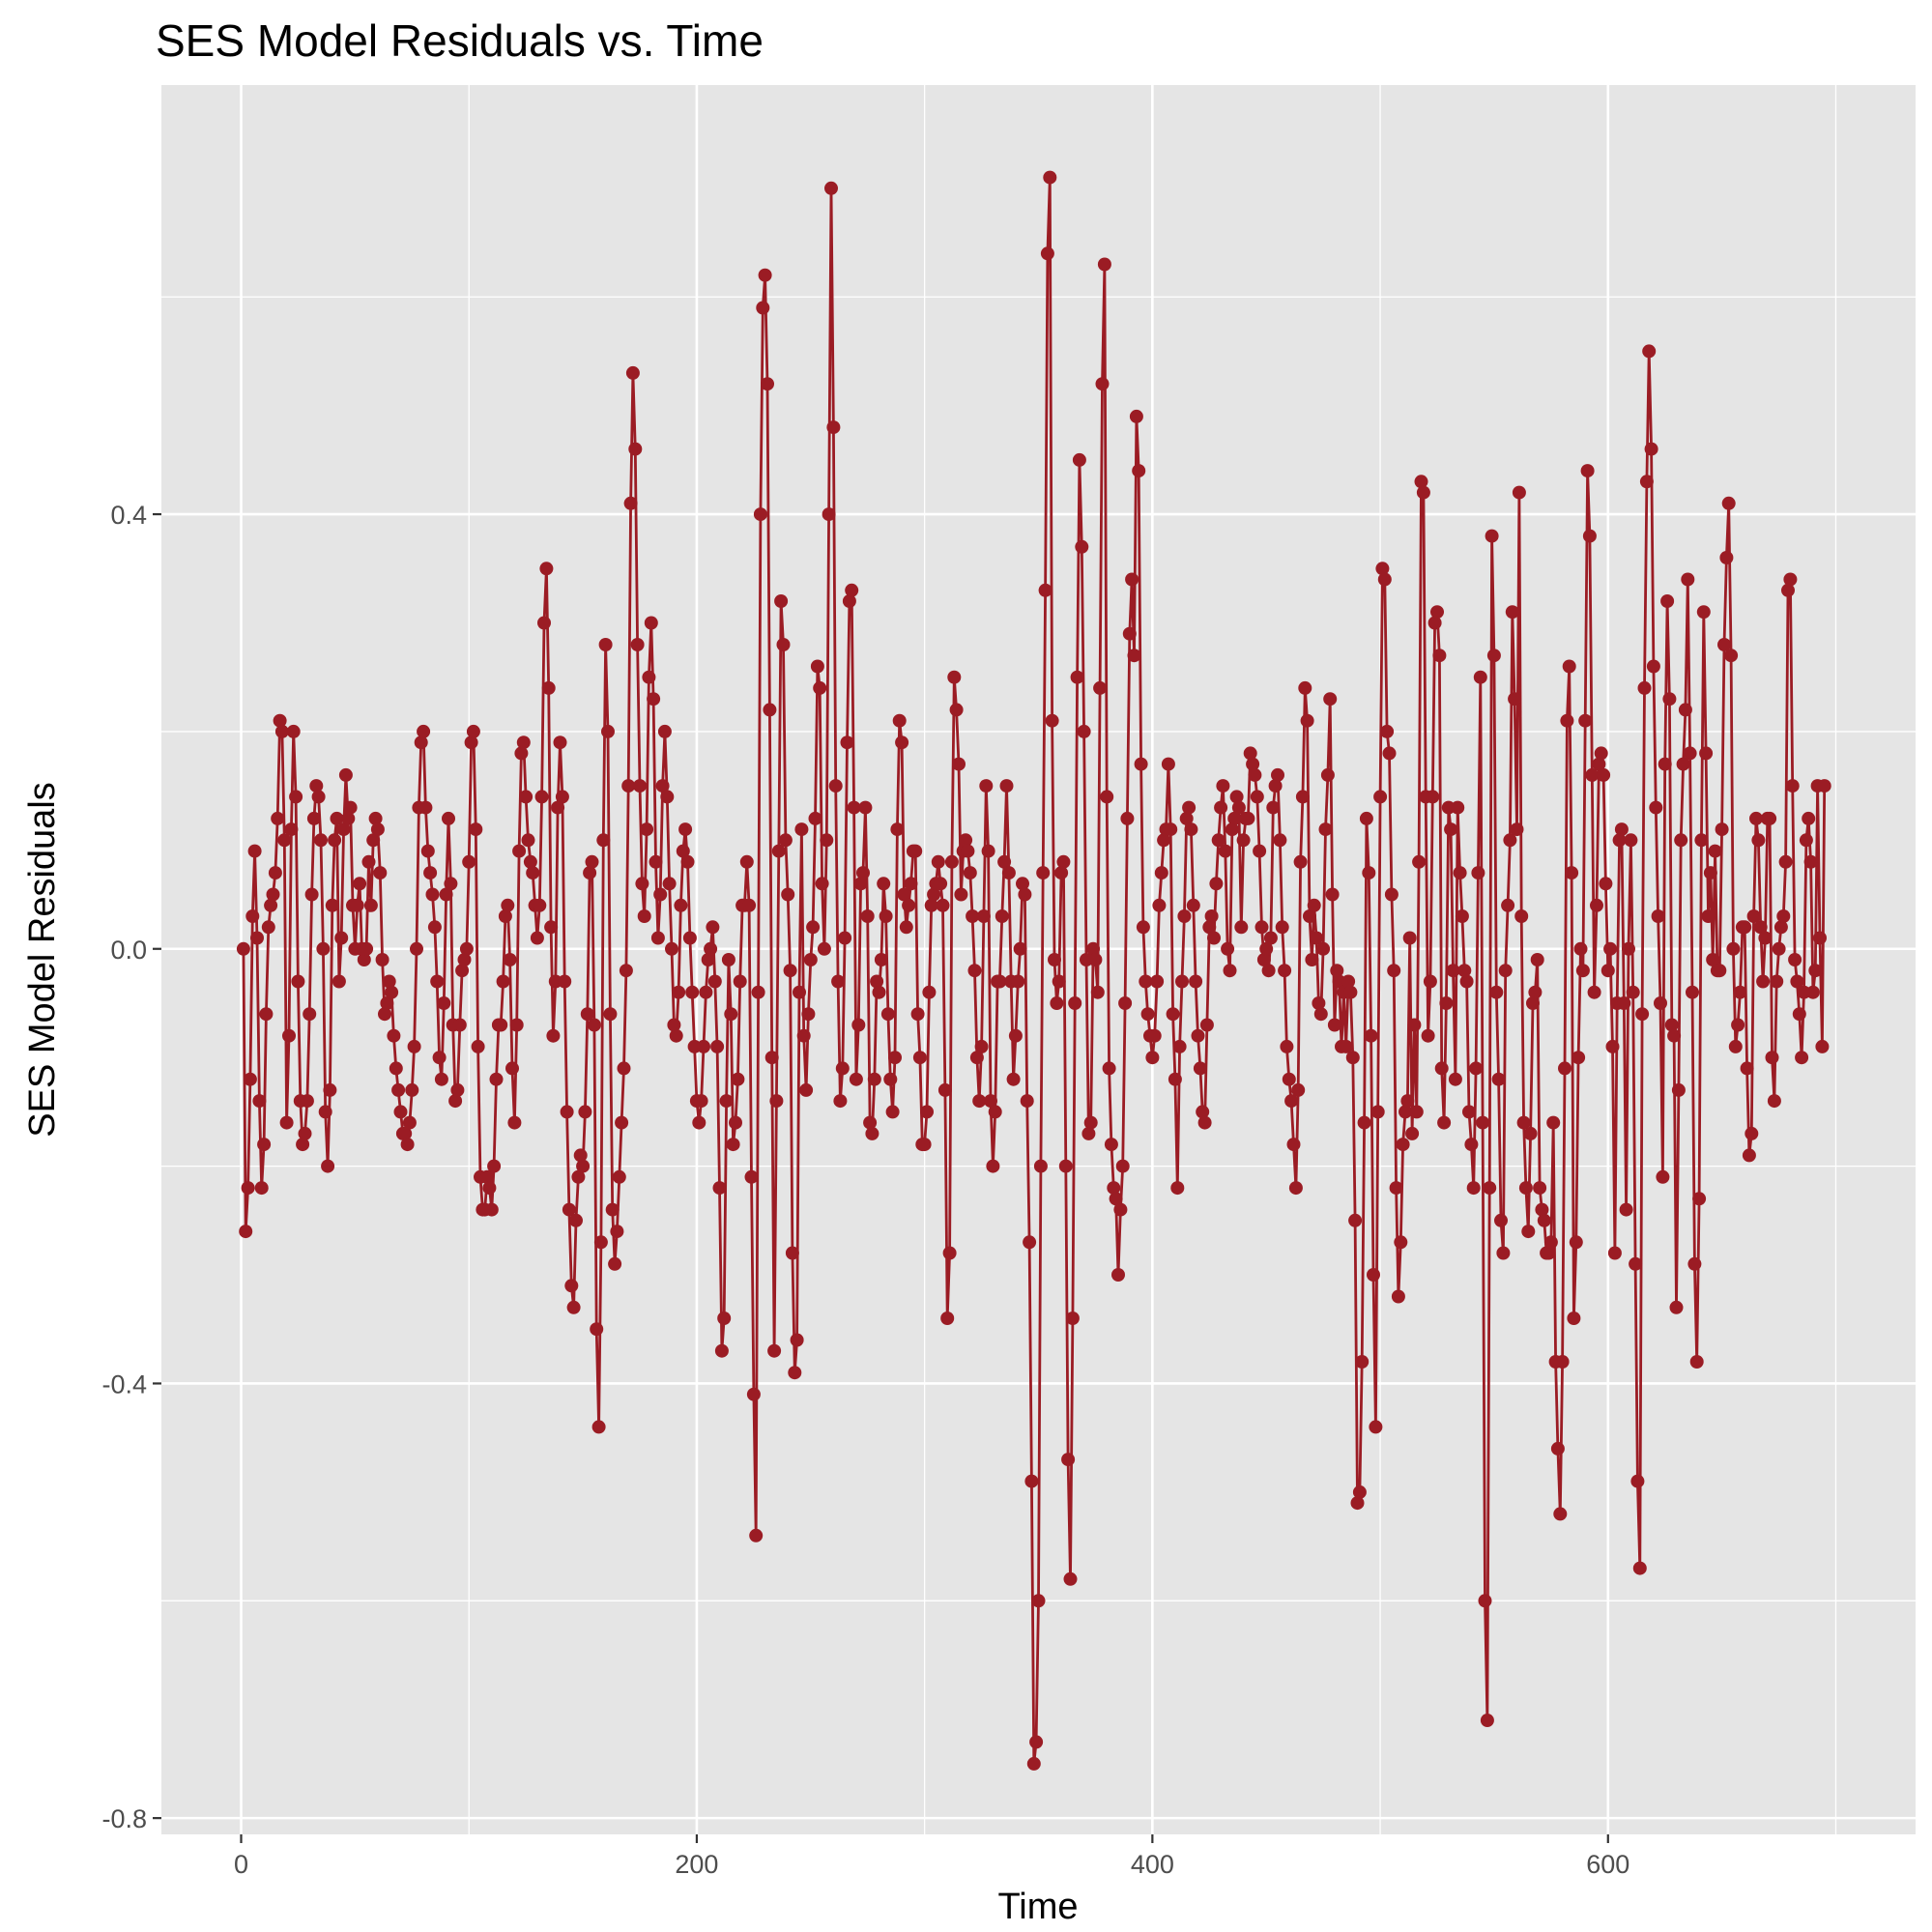 The width and height of the screenshot is (1932, 1932). What do you see at coordinates (124, 1818) in the screenshot?
I see `y-tick-label: -0.8` at bounding box center [124, 1818].